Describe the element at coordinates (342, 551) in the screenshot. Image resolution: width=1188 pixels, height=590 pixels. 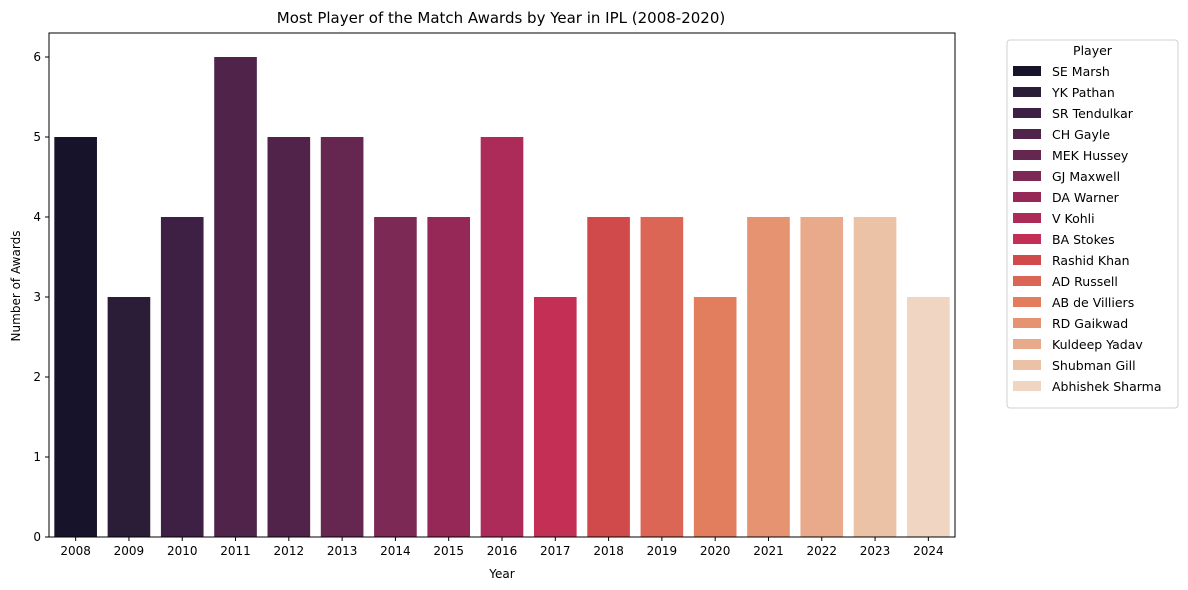
I see `x-tick-label: 2013` at that location.